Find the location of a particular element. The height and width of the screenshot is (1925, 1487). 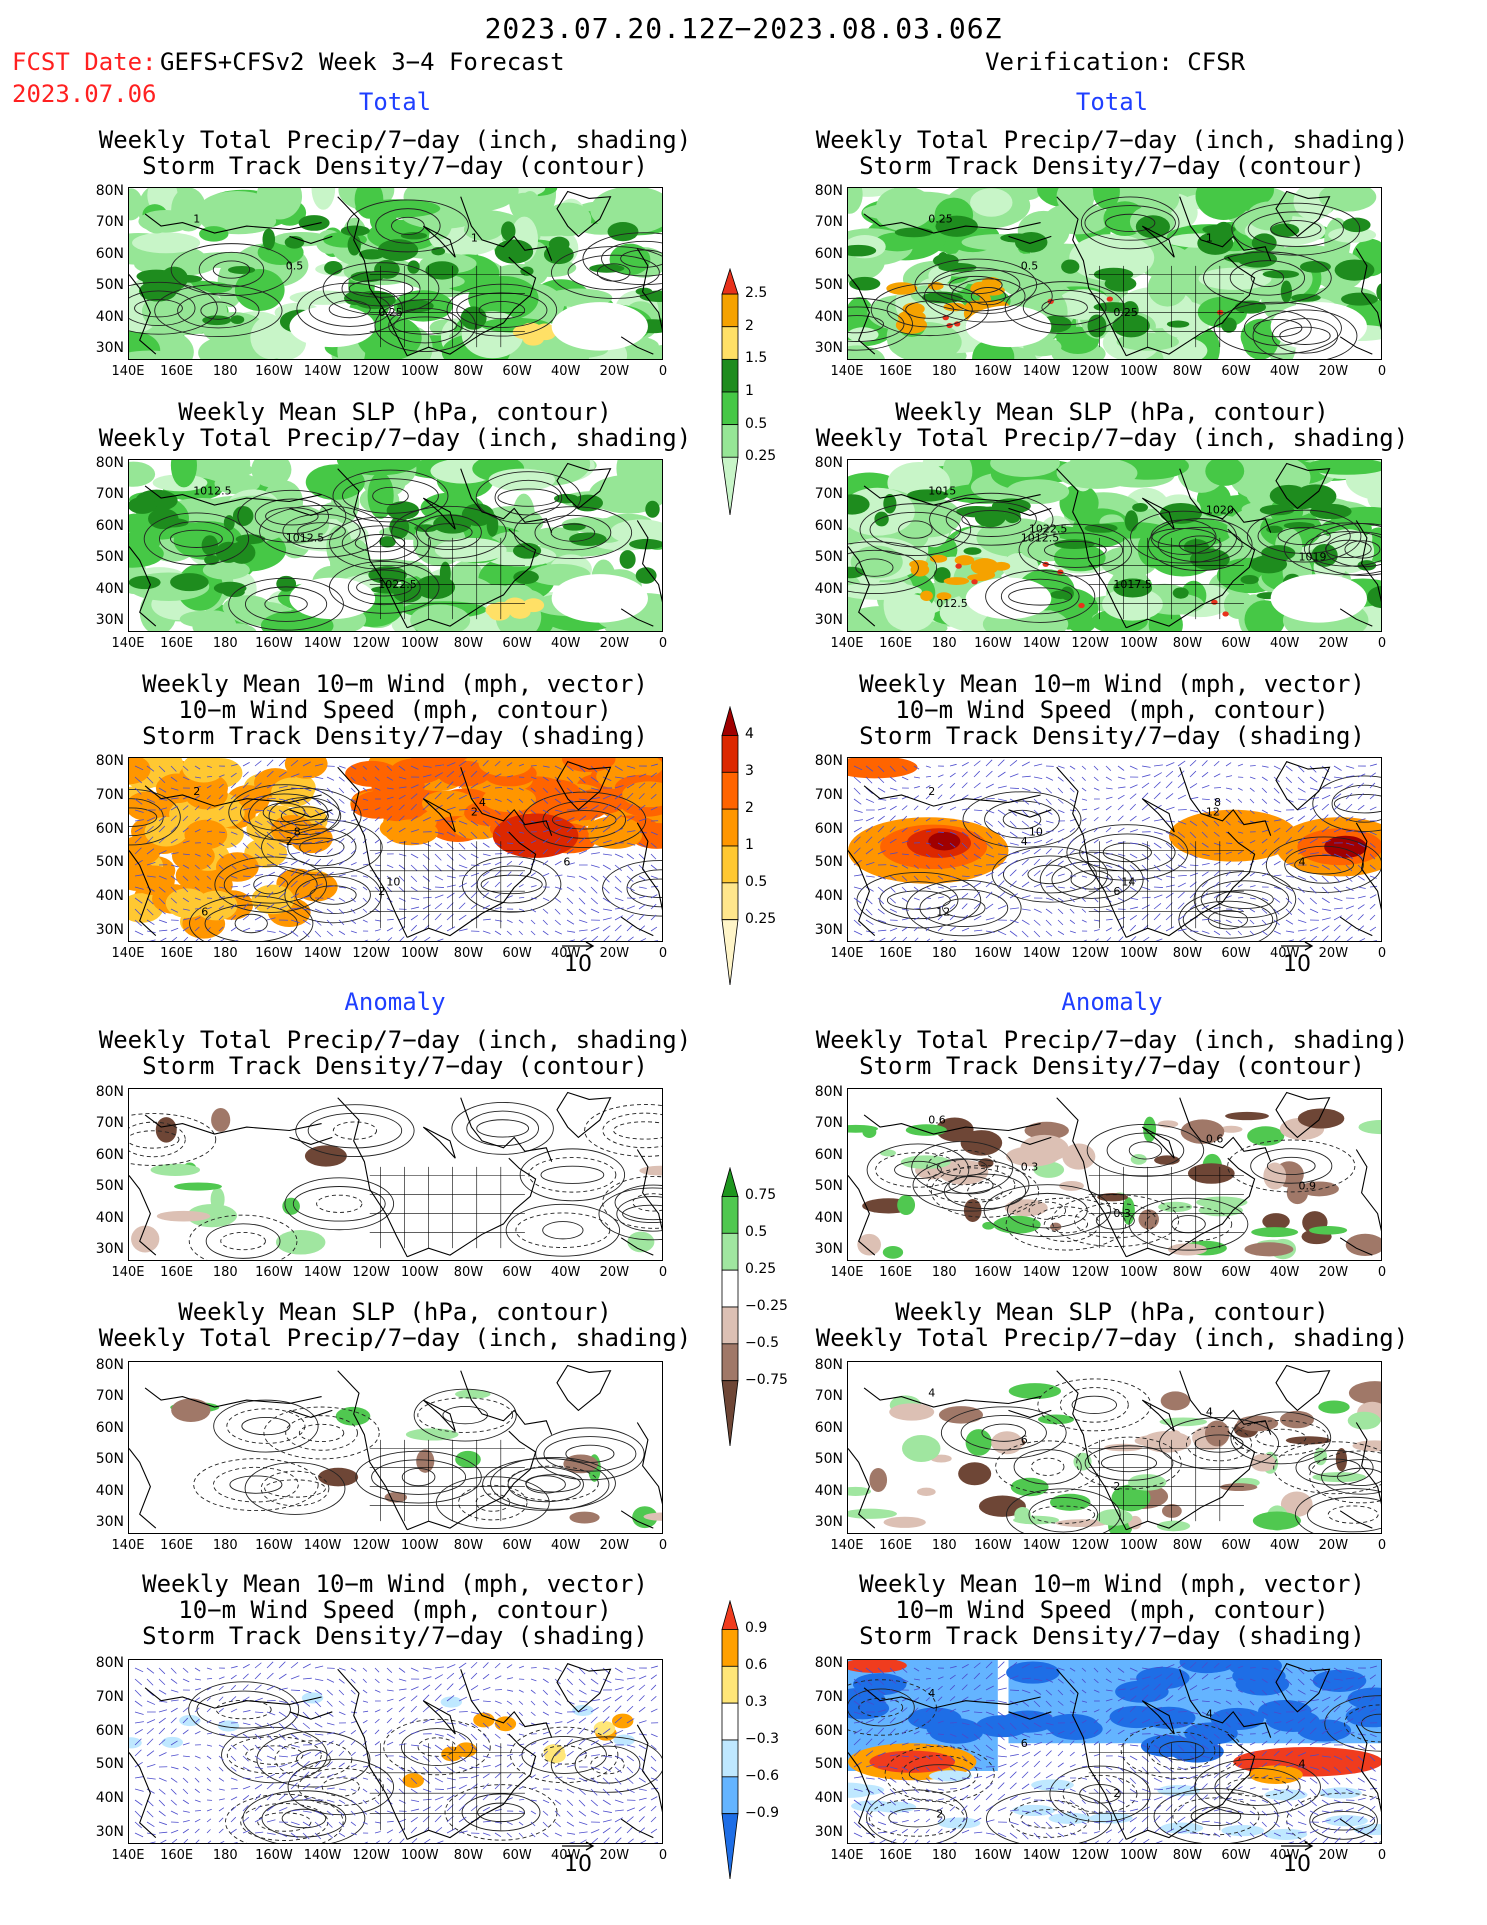

map-svg-r-total_wind: 2 4 6 12 4 12 10 14 8 is located at coordinates (1114, 849).